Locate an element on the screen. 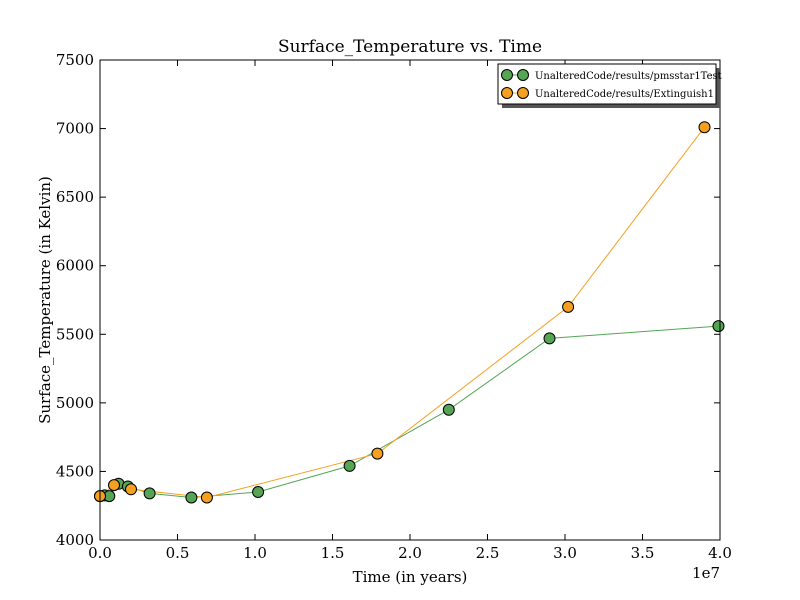 The image size is (800, 600). x-tick-label: 4.0 is located at coordinates (720, 553).